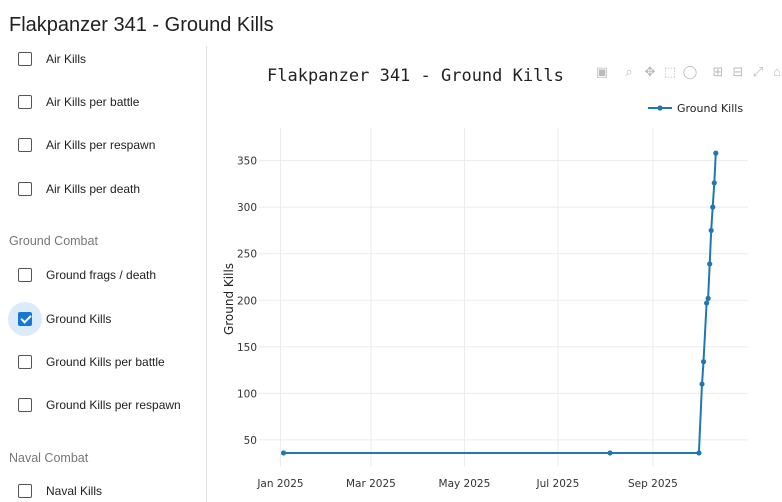 Image resolution: width=782 pixels, height=502 pixels. Describe the element at coordinates (247, 162) in the screenshot. I see `y-tick-label: 350` at that location.